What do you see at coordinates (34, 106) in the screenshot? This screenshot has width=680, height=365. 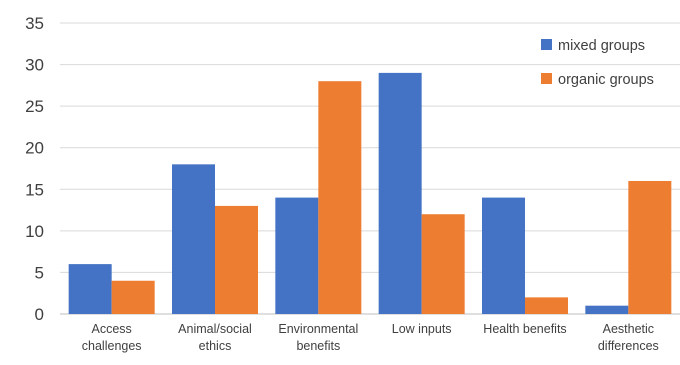 I see `y-tick-label: 25` at bounding box center [34, 106].